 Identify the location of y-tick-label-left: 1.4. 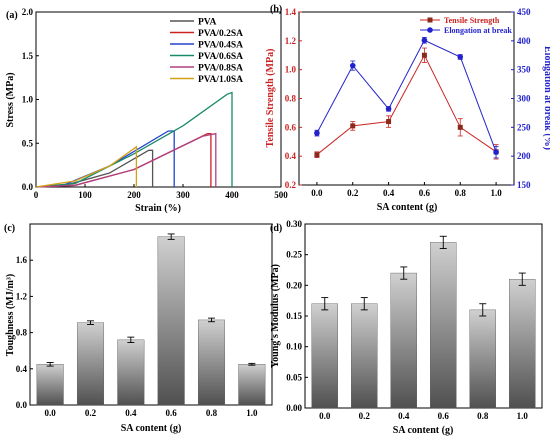
(291, 12).